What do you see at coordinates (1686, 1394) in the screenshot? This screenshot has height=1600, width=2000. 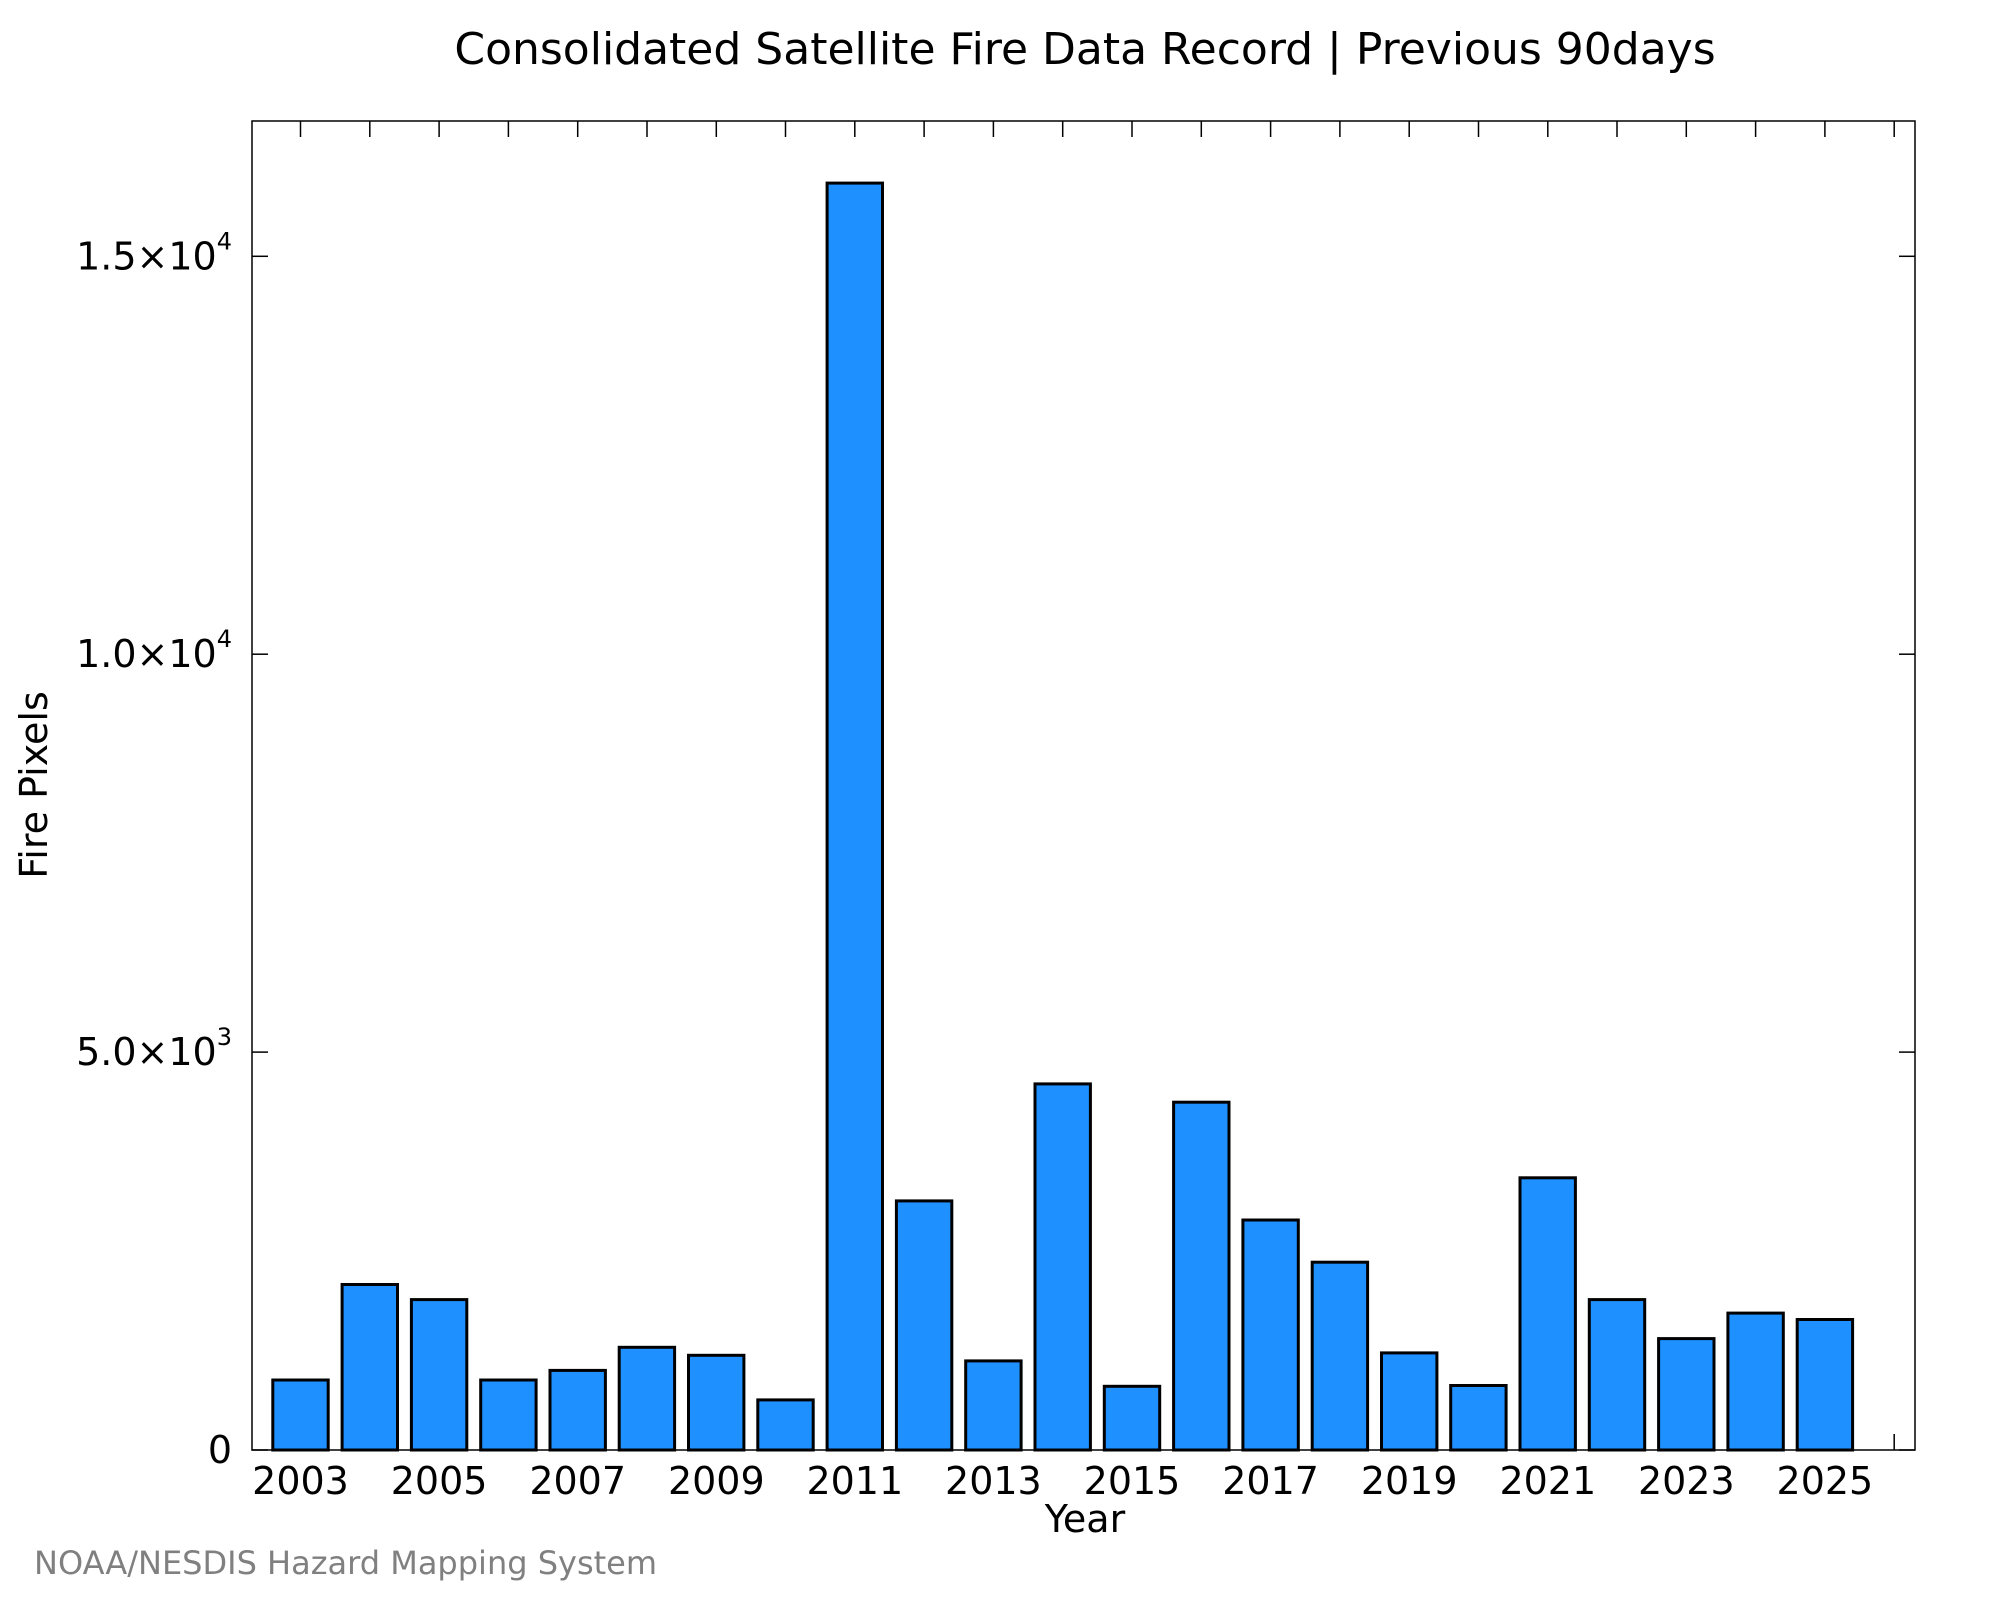 I see `bar-2023` at bounding box center [1686, 1394].